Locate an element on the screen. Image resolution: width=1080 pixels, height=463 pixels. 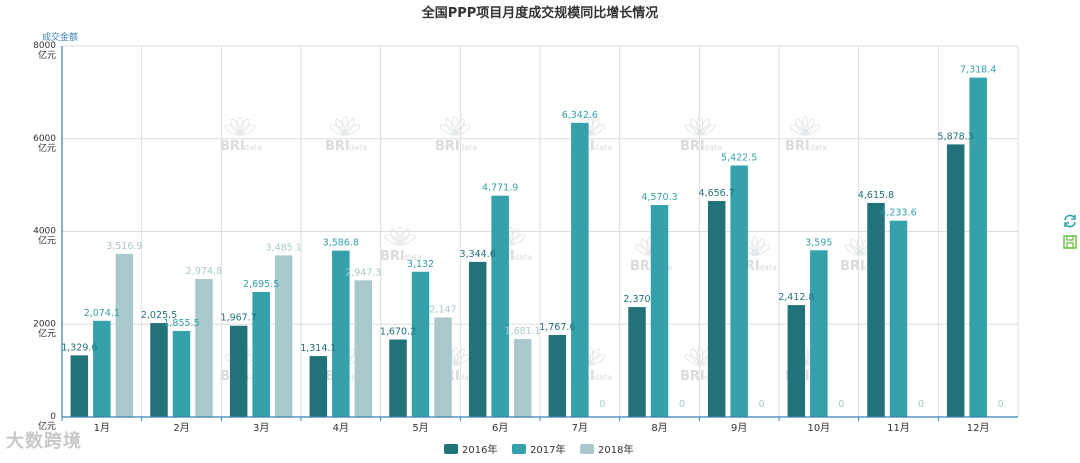
data-label: 3,344.6 is located at coordinates (478, 254).